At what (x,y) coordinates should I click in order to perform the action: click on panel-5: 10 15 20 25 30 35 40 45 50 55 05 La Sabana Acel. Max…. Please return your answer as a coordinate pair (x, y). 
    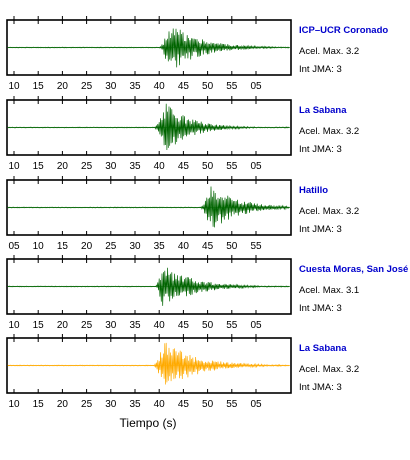
    Looking at the image, I should click on (182, 372).